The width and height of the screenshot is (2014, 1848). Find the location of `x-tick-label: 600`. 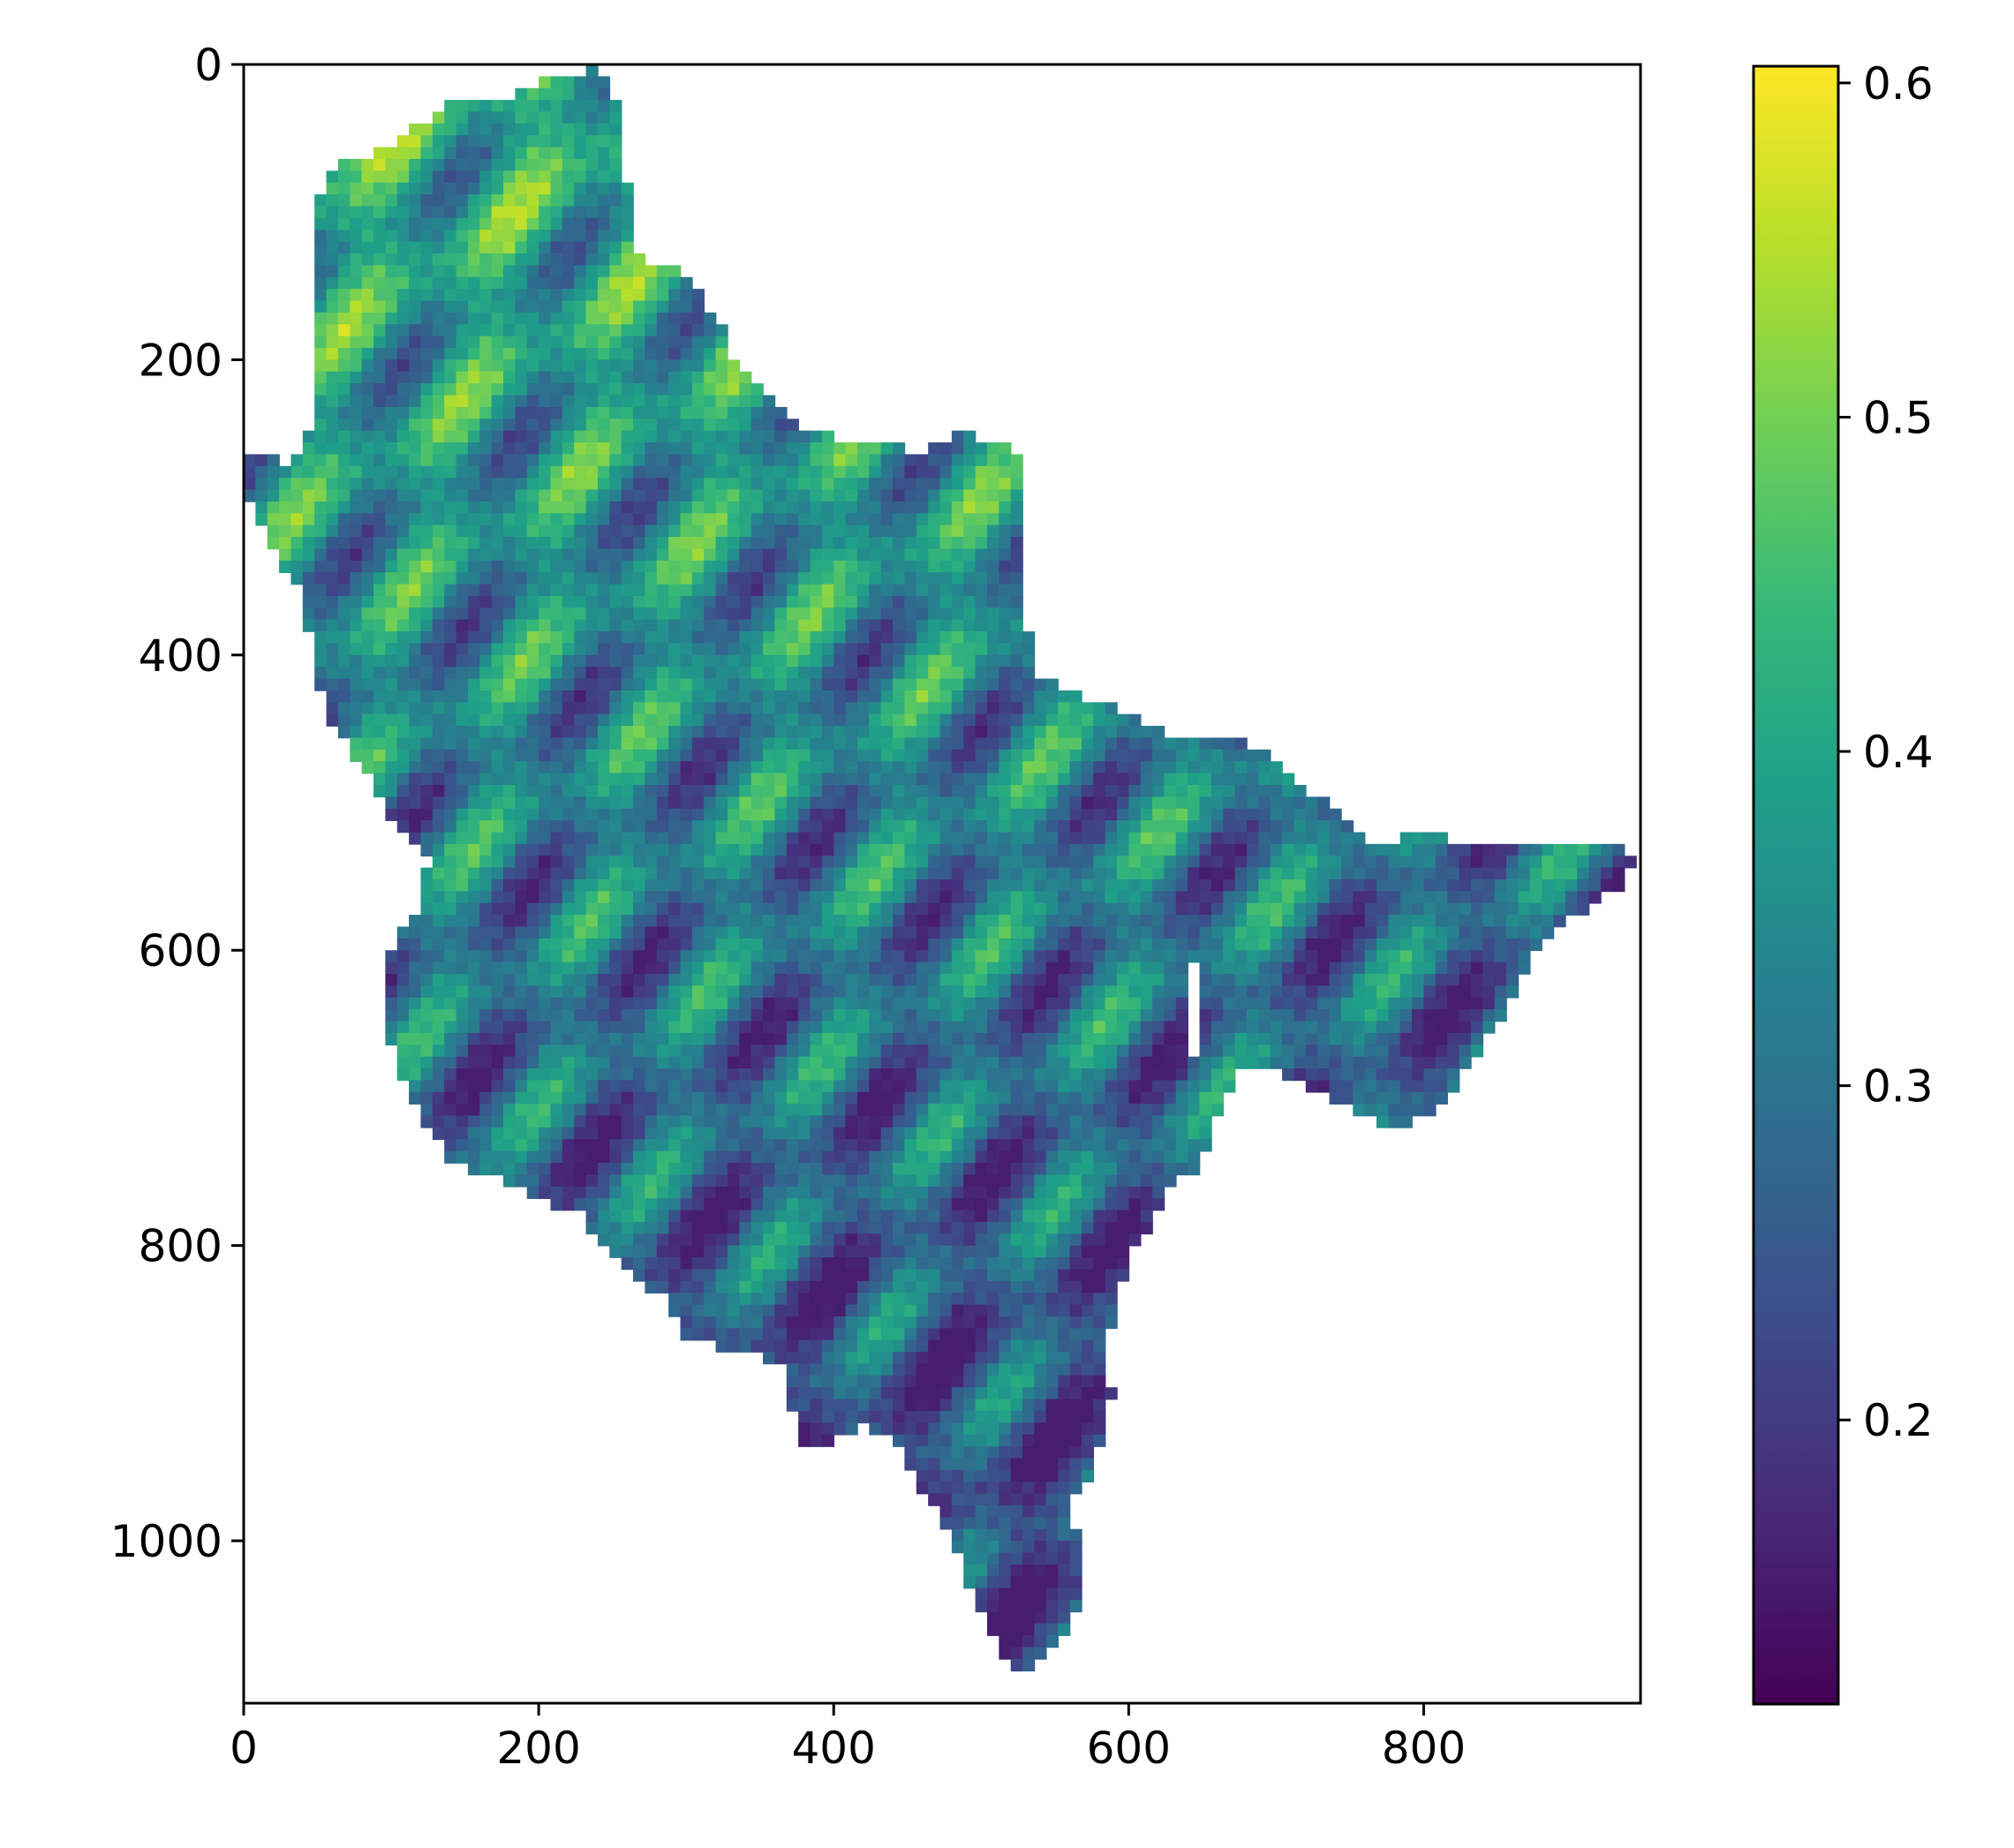

x-tick-label: 600 is located at coordinates (1129, 1748).